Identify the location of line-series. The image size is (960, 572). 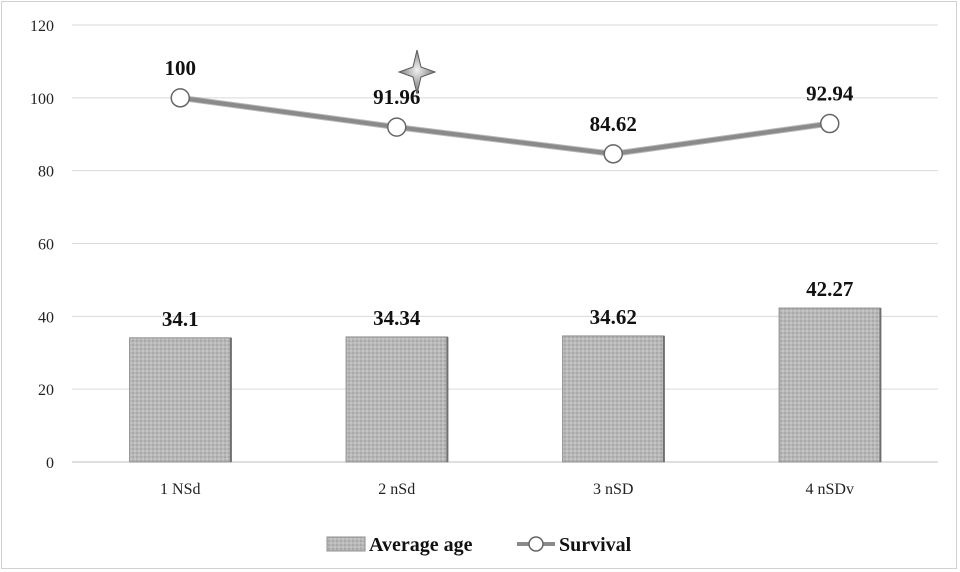
(505, 126).